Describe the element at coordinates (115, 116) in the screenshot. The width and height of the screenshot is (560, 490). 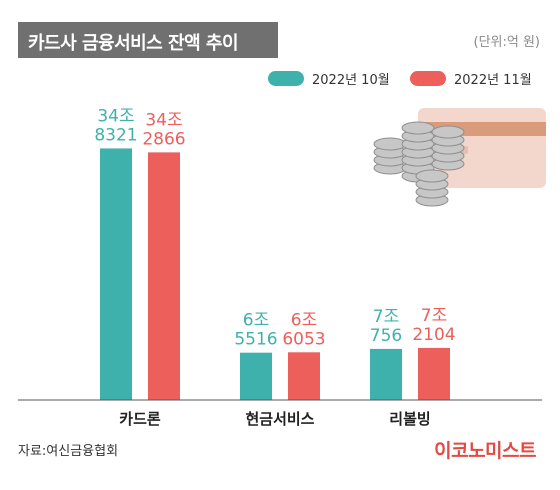
I see `data-label-0-series-0-line-0: 34조` at that location.